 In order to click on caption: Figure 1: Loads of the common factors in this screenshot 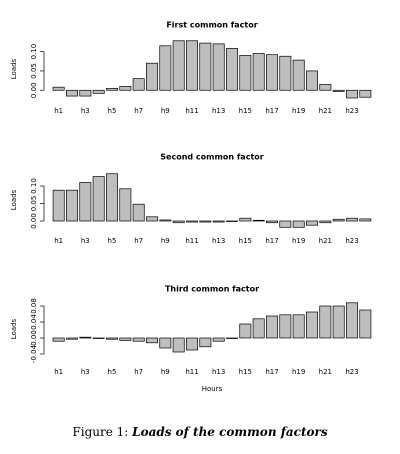, I will do `click(199, 432)`.